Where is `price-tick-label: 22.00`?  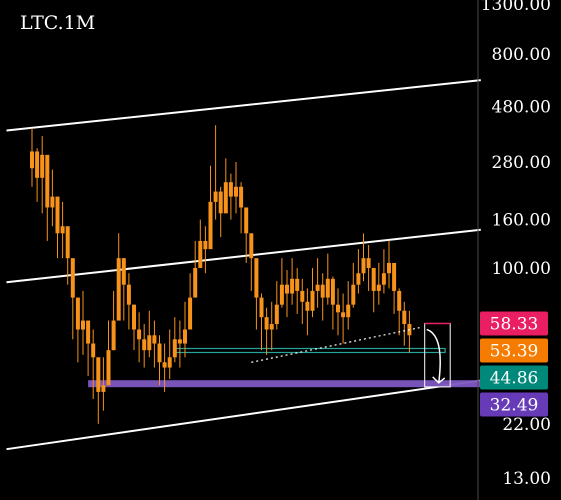 price-tick-label: 22.00 is located at coordinates (526, 425).